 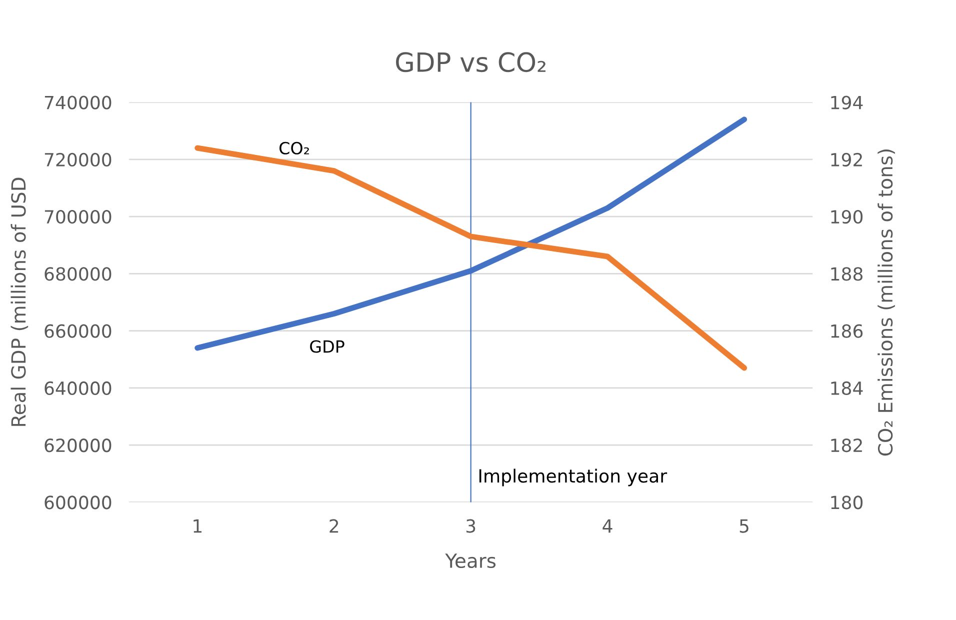 What do you see at coordinates (847, 331) in the screenshot?
I see `y2-tick-label: 186` at bounding box center [847, 331].